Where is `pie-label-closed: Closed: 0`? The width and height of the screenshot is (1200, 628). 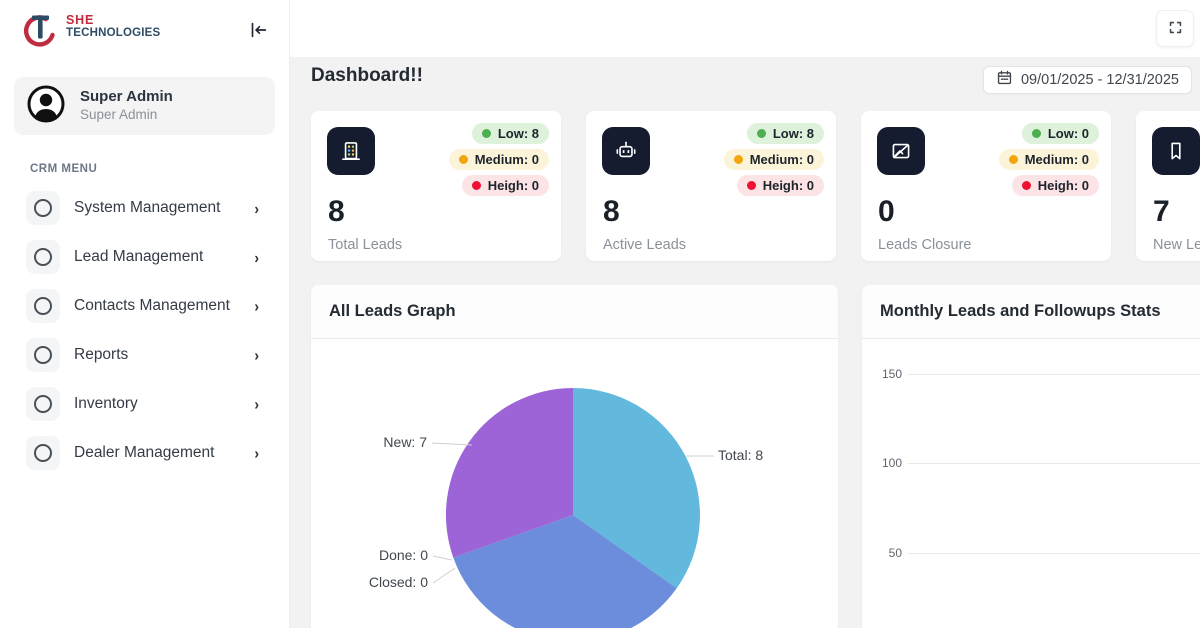
pie-label-closed: Closed: 0 is located at coordinates (398, 582).